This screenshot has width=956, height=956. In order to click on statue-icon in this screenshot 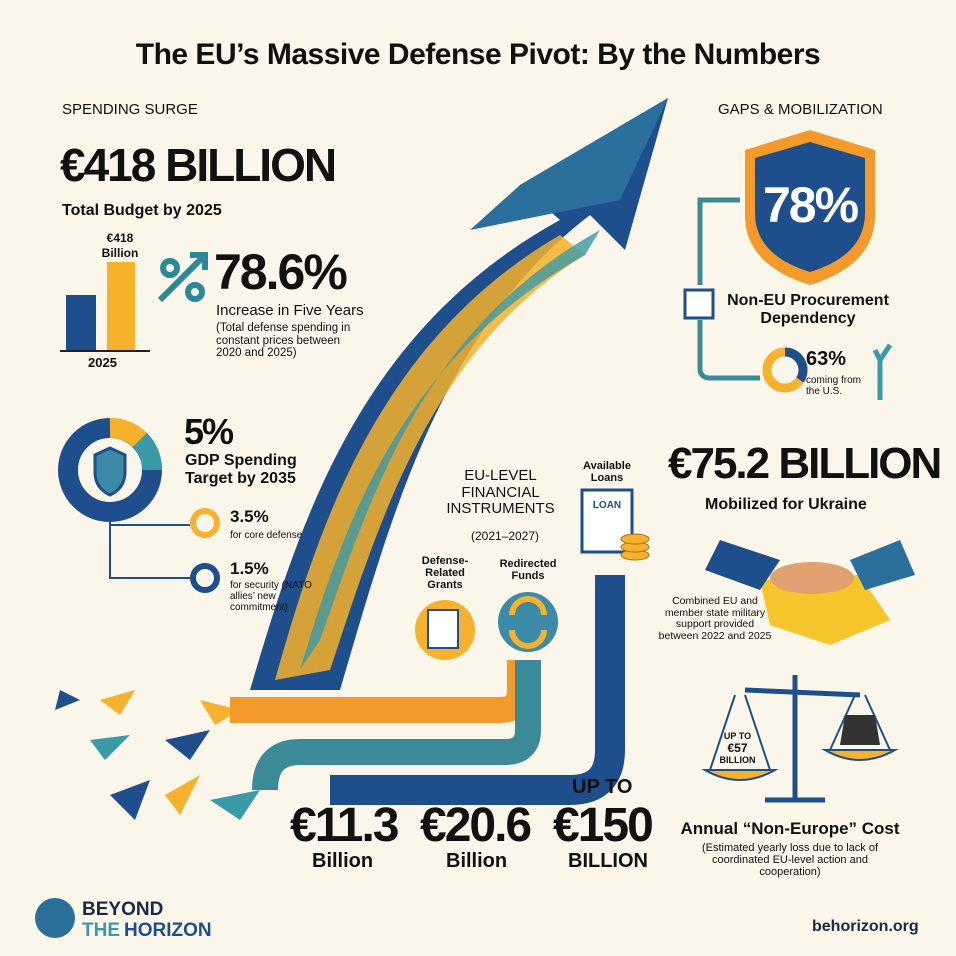, I will do `click(882, 371)`.